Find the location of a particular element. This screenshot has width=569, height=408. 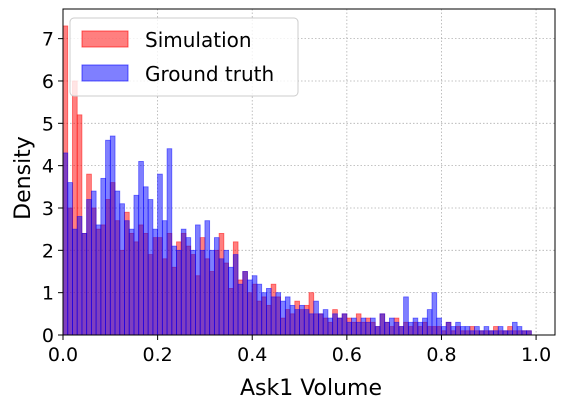

y-axis-ticks: 0 1 2 3 4 5 6 7 is located at coordinates (52, 188).